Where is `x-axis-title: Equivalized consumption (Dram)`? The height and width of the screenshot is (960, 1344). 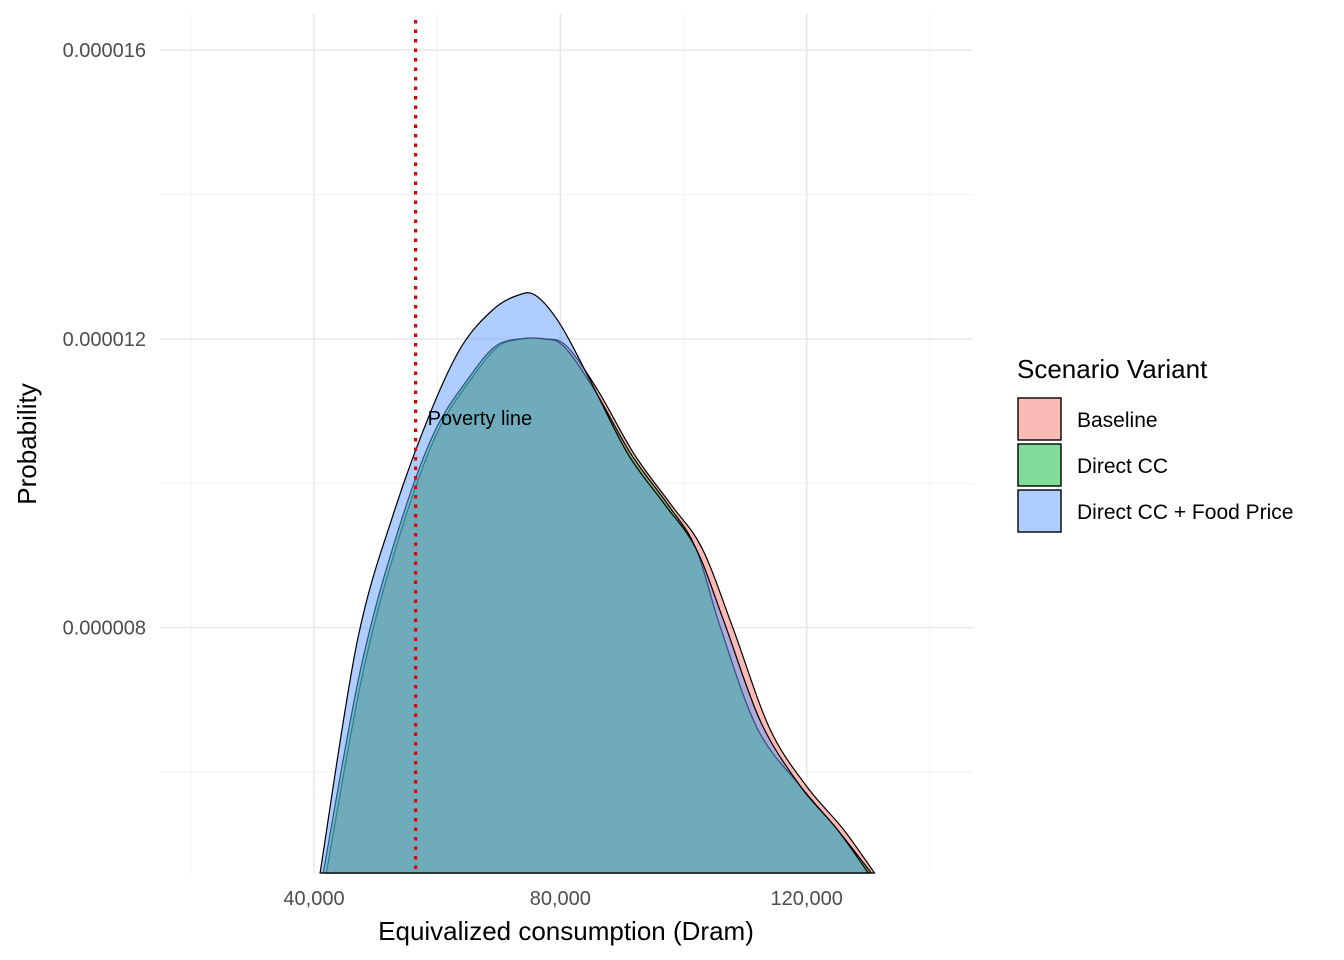 x-axis-title: Equivalized consumption (Dram) is located at coordinates (566, 931).